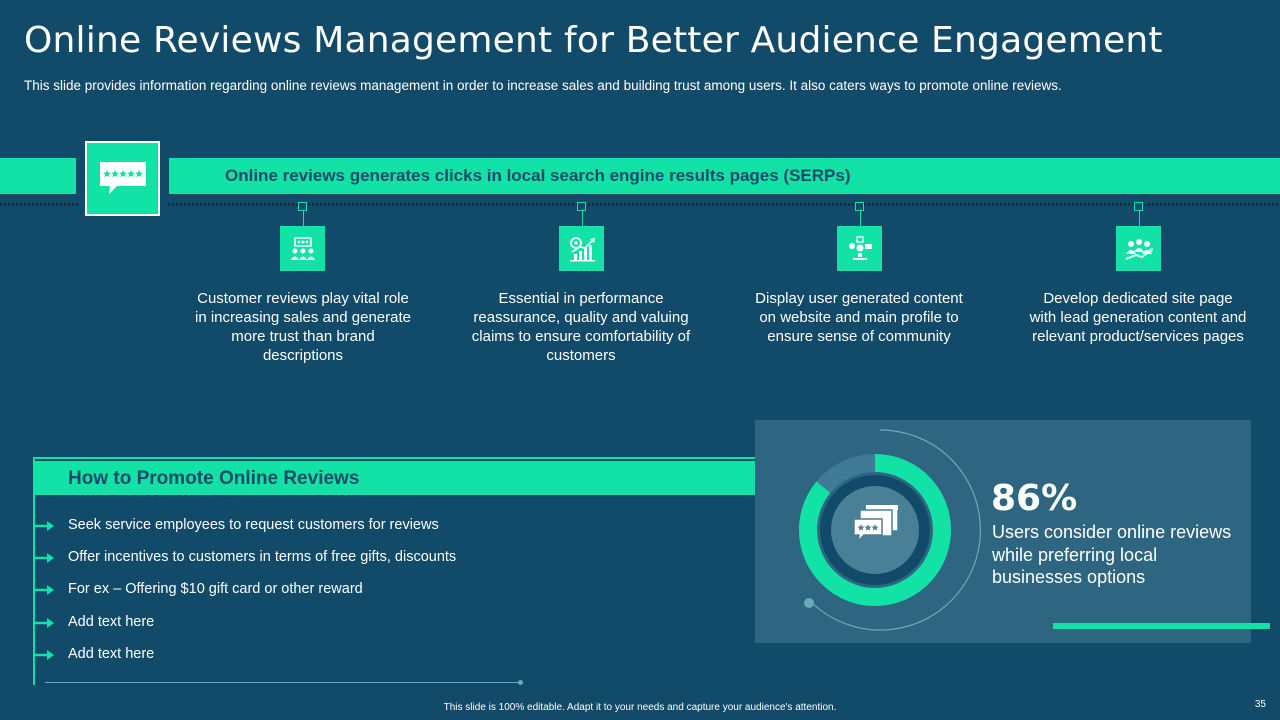  Describe the element at coordinates (295, 624) in the screenshot. I see `promote-item-4: Add text here` at that location.